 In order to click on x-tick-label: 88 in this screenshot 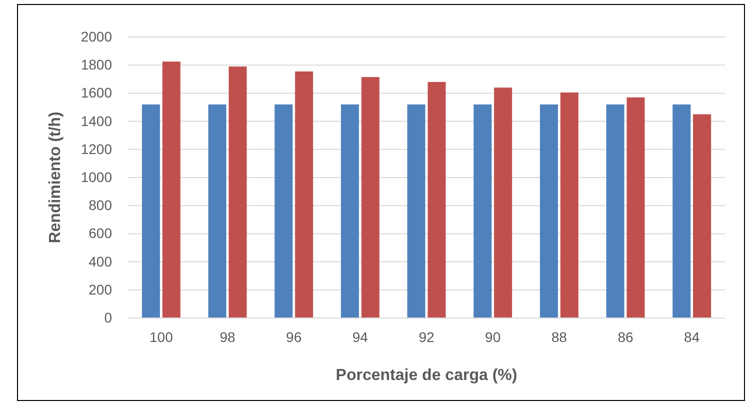, I will do `click(559, 336)`.